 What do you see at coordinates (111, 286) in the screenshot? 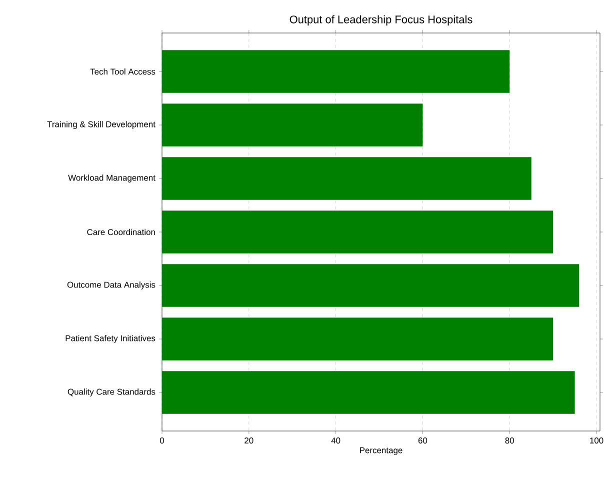
I see `y-tick-label: Outcome Data Analysis` at bounding box center [111, 286].